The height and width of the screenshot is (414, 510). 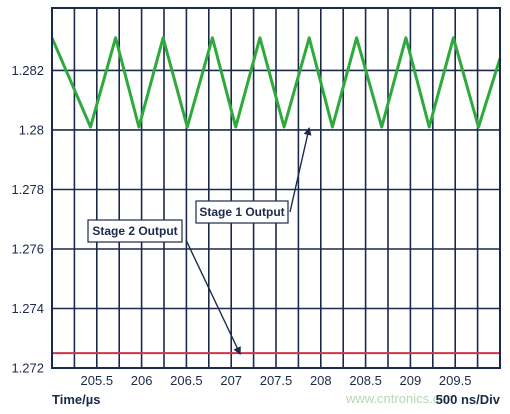 I want to click on x-tick-label: 208.5, so click(x=365, y=380).